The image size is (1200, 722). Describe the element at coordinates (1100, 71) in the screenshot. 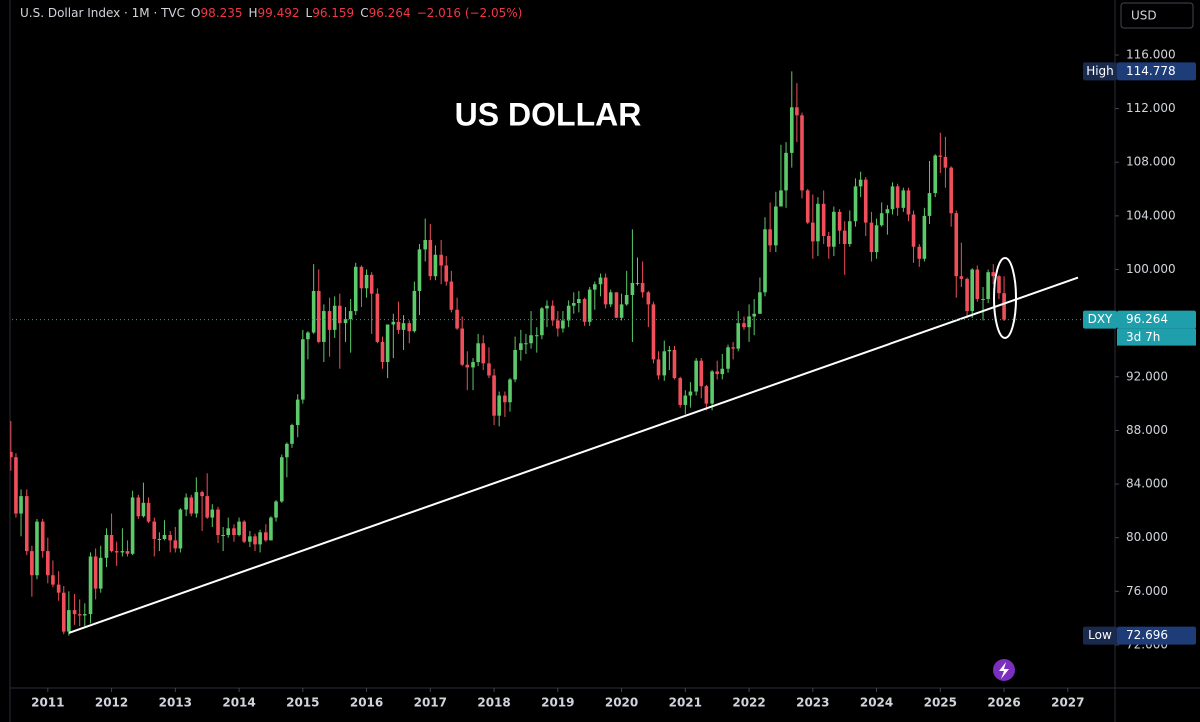

I see `high-label-box` at that location.